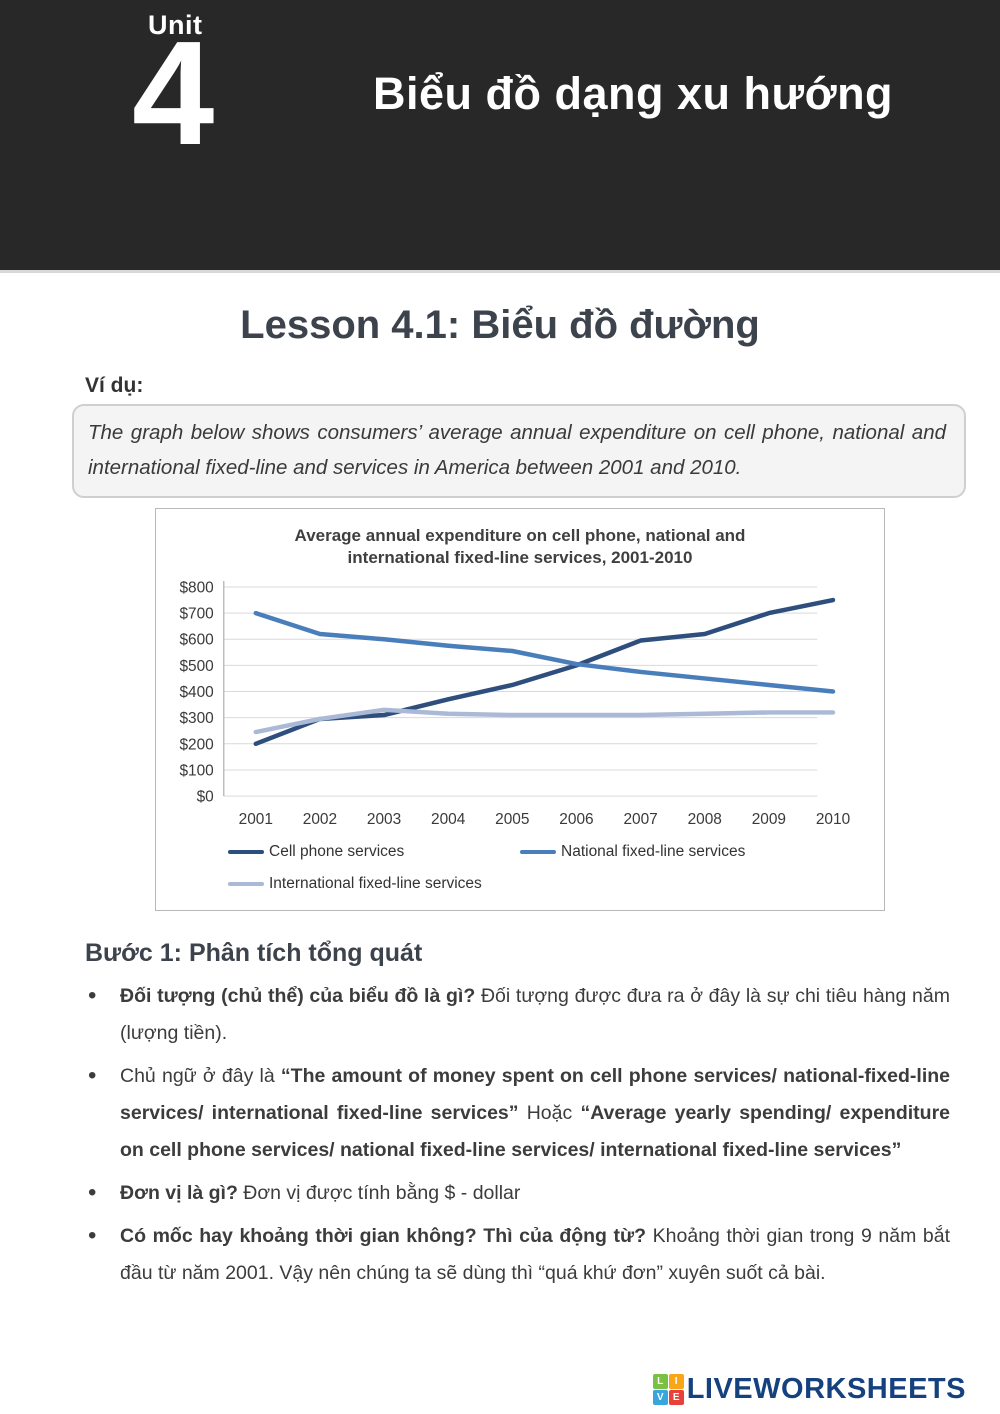  Describe the element at coordinates (196, 692) in the screenshot. I see `y-tick-label: $400` at that location.